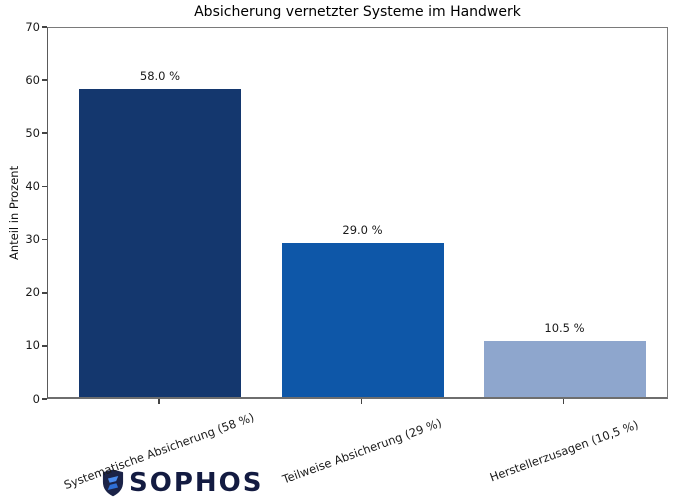 The image size is (681, 500). What do you see at coordinates (362, 229) in the screenshot?
I see `bar-value-label: 29.0 %` at bounding box center [362, 229].